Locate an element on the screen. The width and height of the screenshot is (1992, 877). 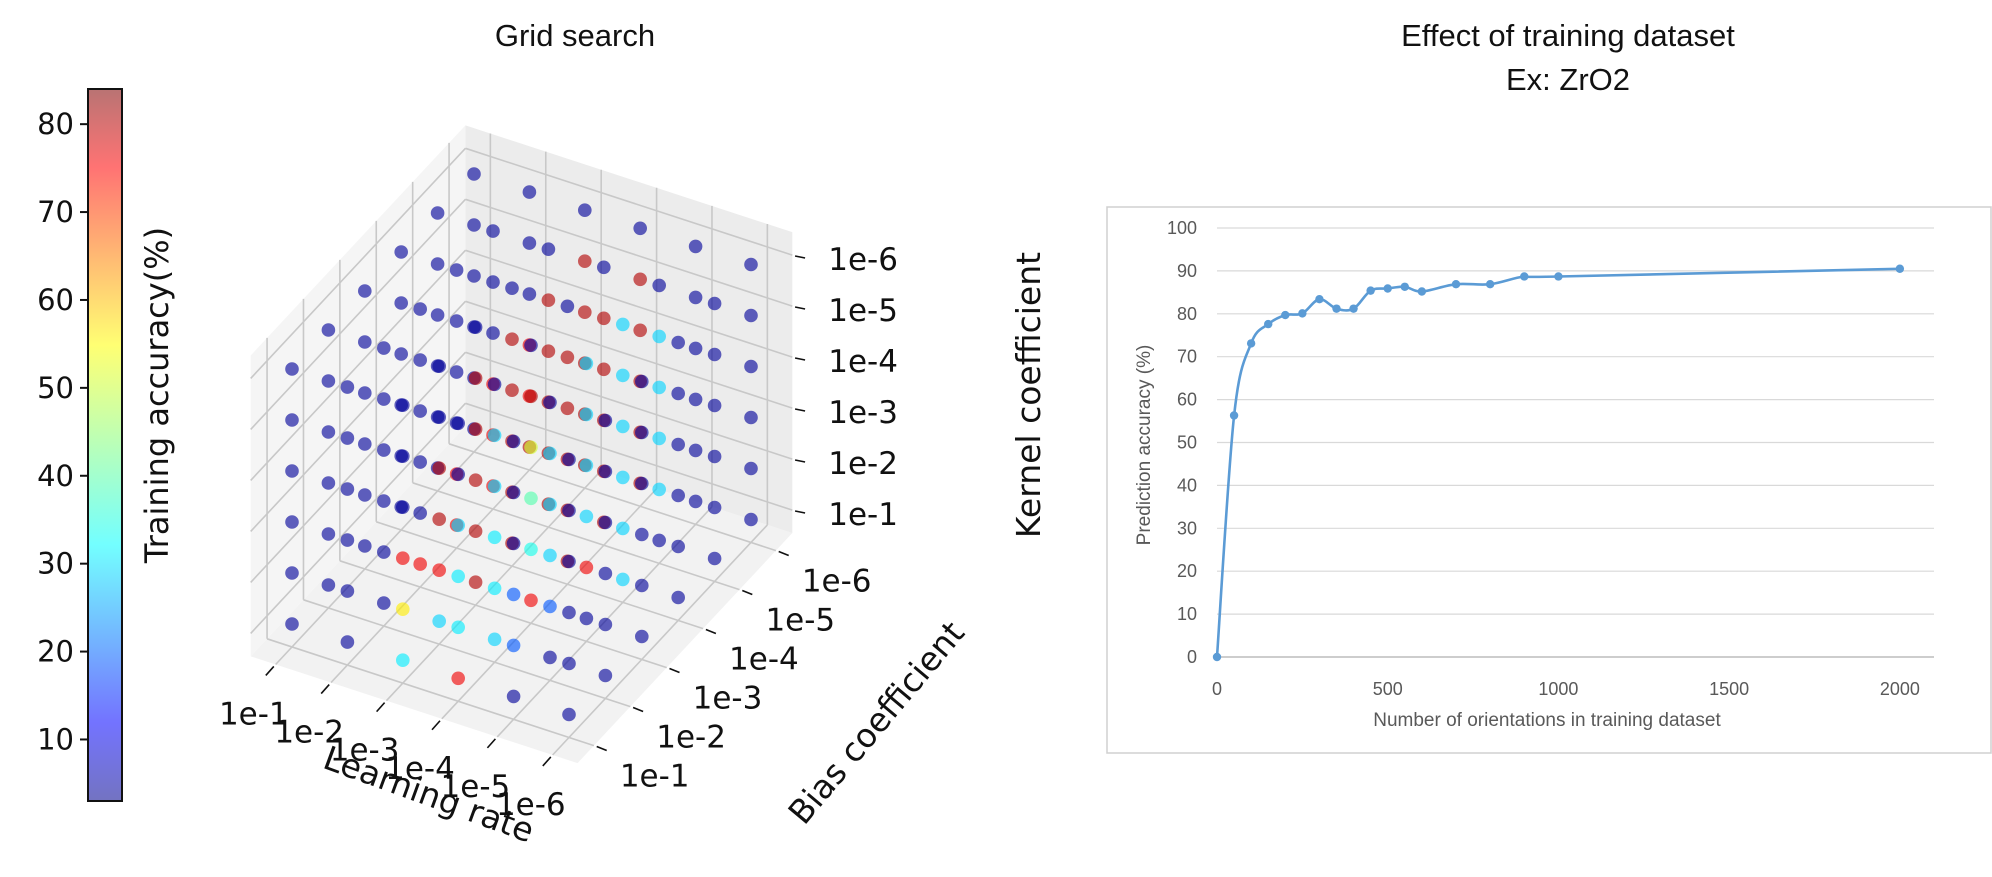
colorbar-tick-label: 70 is located at coordinates (55, 212).